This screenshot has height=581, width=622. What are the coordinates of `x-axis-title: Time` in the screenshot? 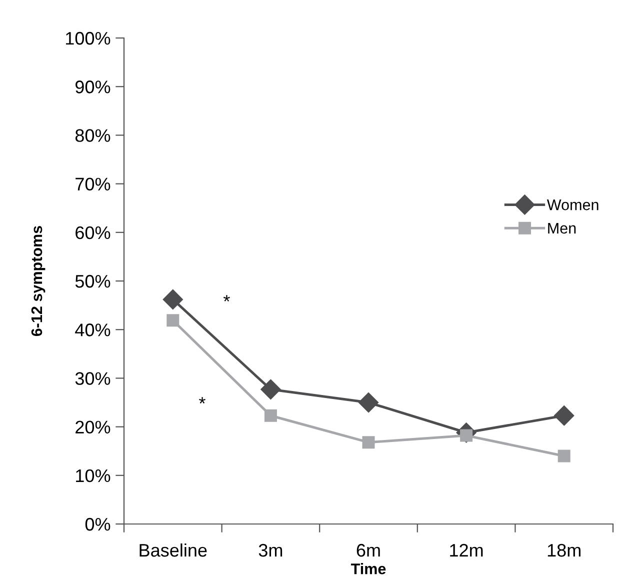 It's located at (368, 568).